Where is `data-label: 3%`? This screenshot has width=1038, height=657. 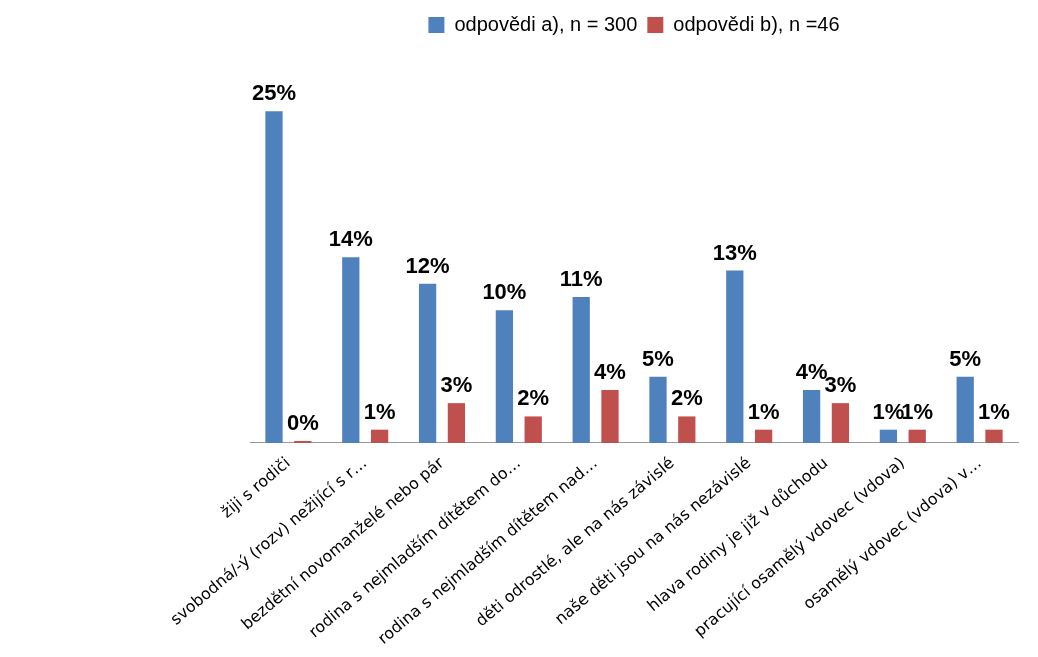
data-label: 3% is located at coordinates (456, 385).